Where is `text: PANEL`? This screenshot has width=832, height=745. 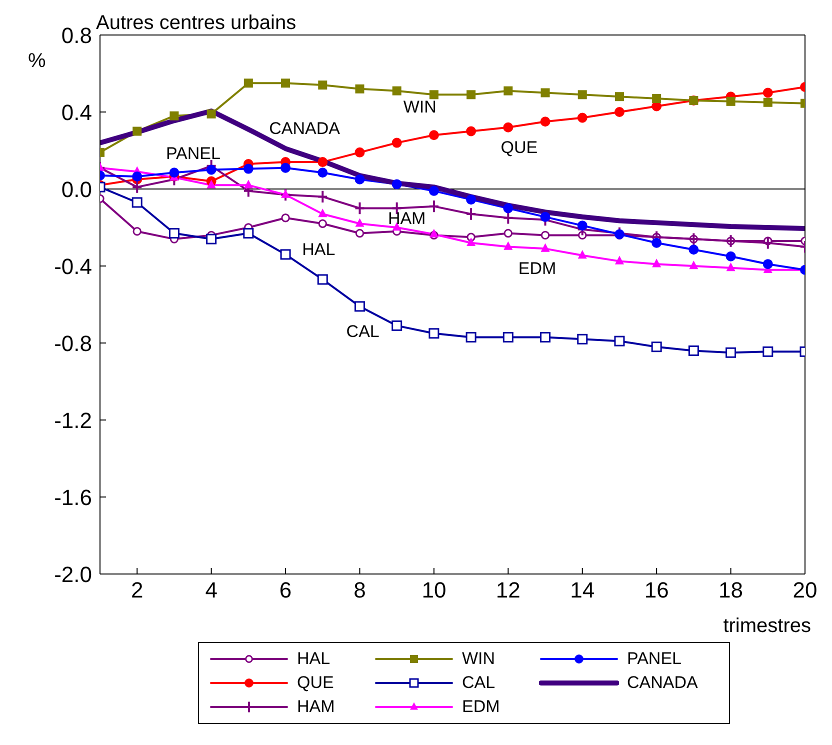
text: PANEL is located at coordinates (193, 154).